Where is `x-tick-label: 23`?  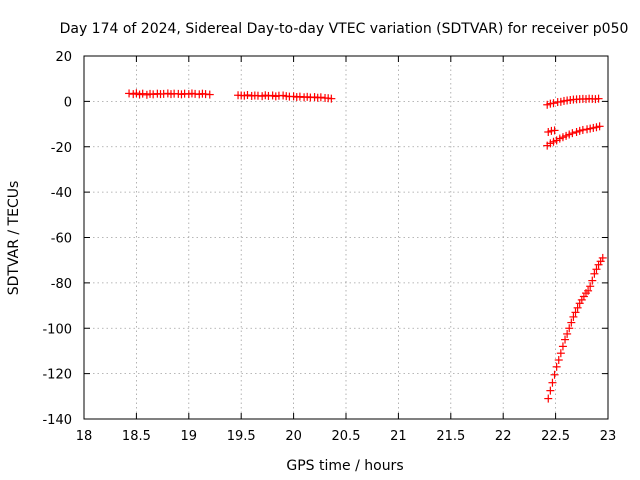
x-tick-label: 23 is located at coordinates (608, 436).